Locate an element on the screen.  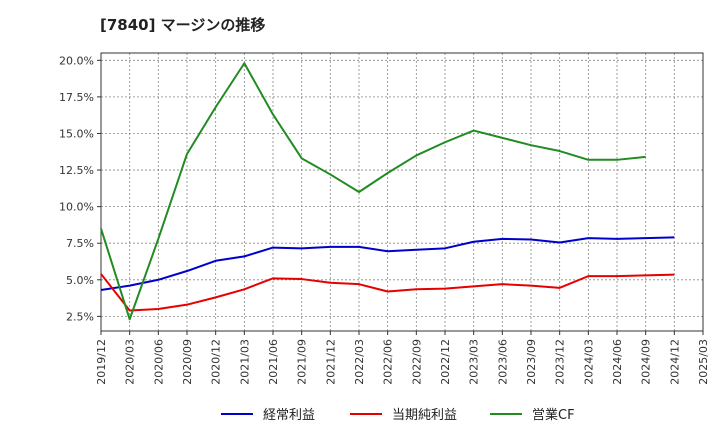
x-tick-label: 2022/09 is located at coordinates (416, 362).